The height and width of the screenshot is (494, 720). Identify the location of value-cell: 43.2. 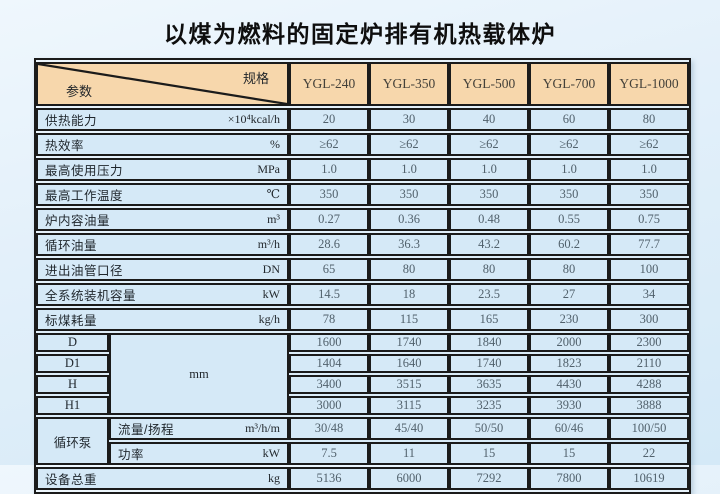
(489, 244).